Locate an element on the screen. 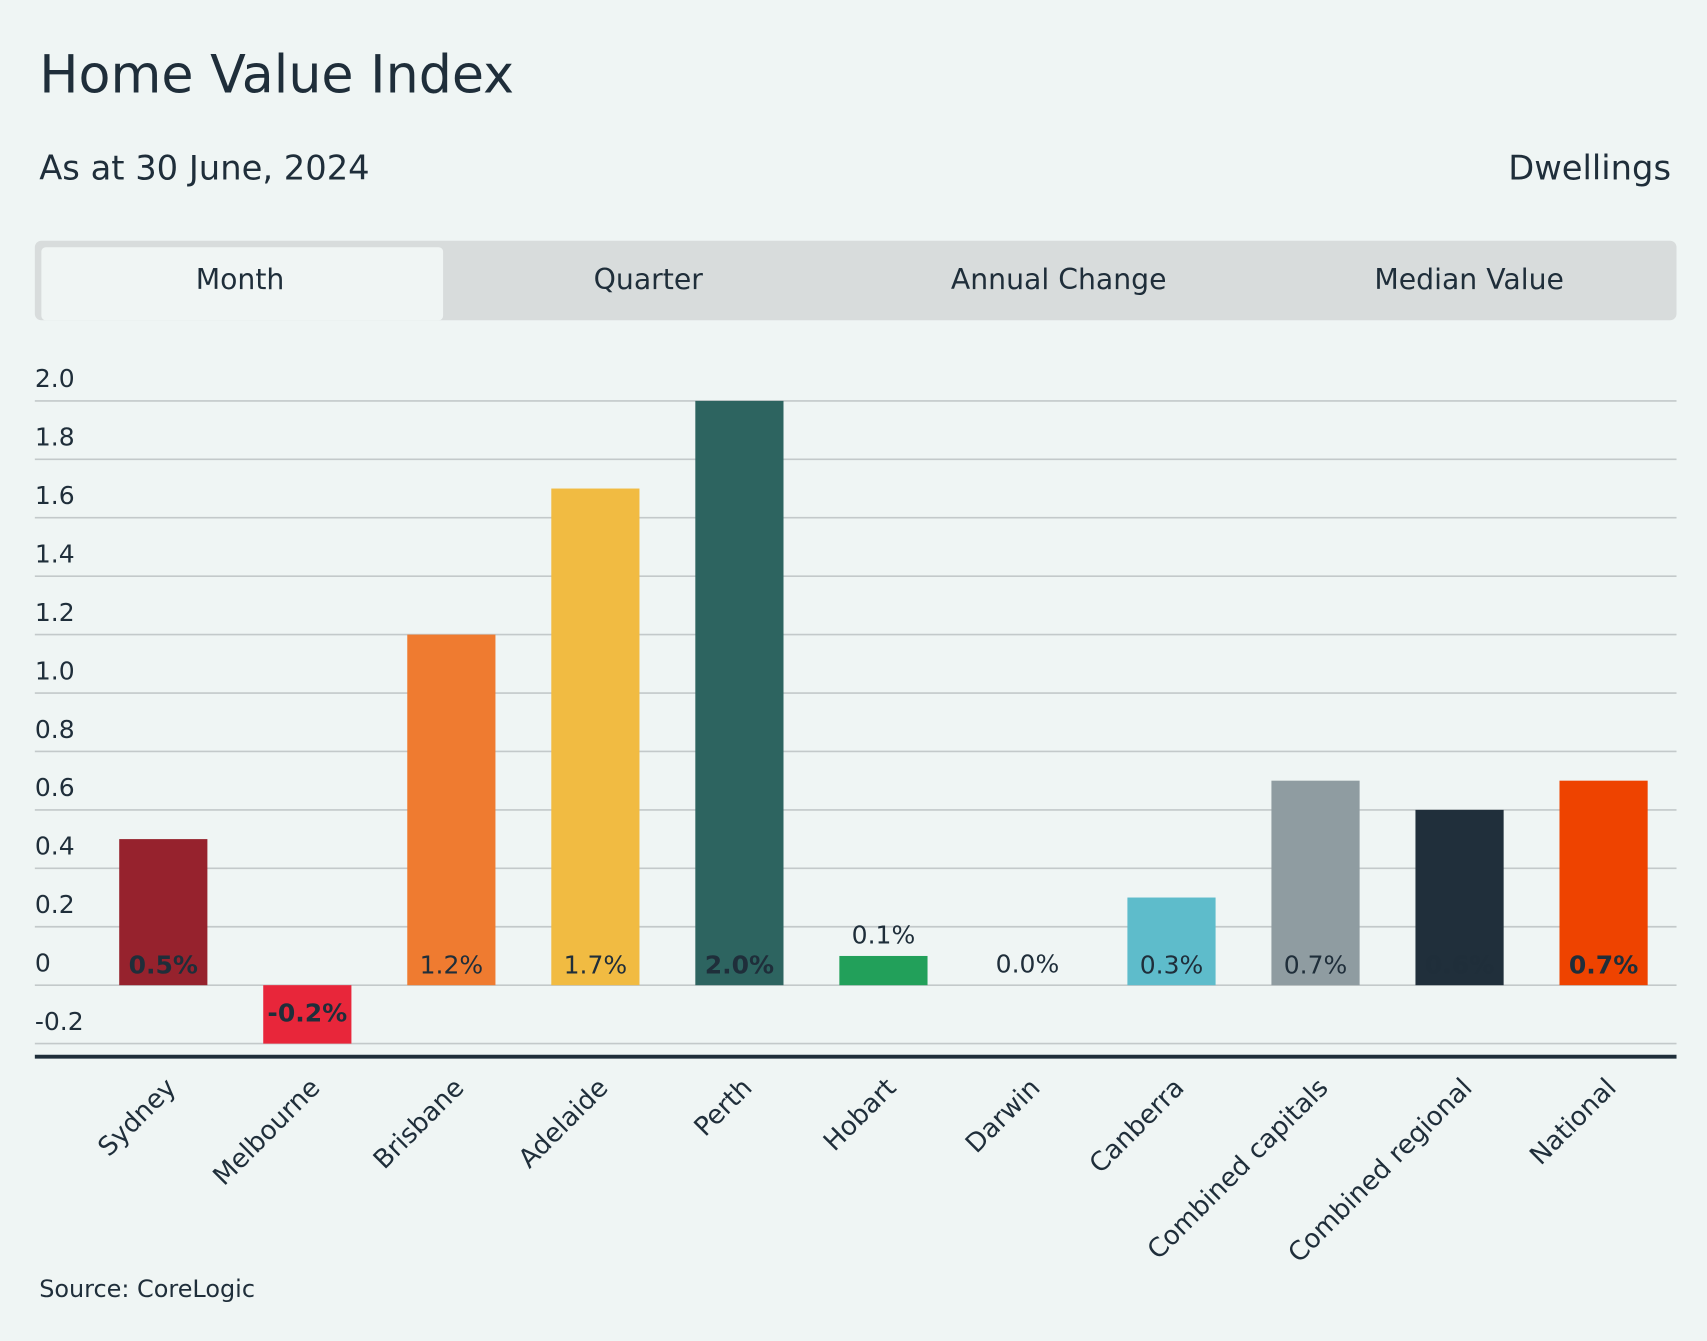  tab: Annual Change is located at coordinates (1059, 279).